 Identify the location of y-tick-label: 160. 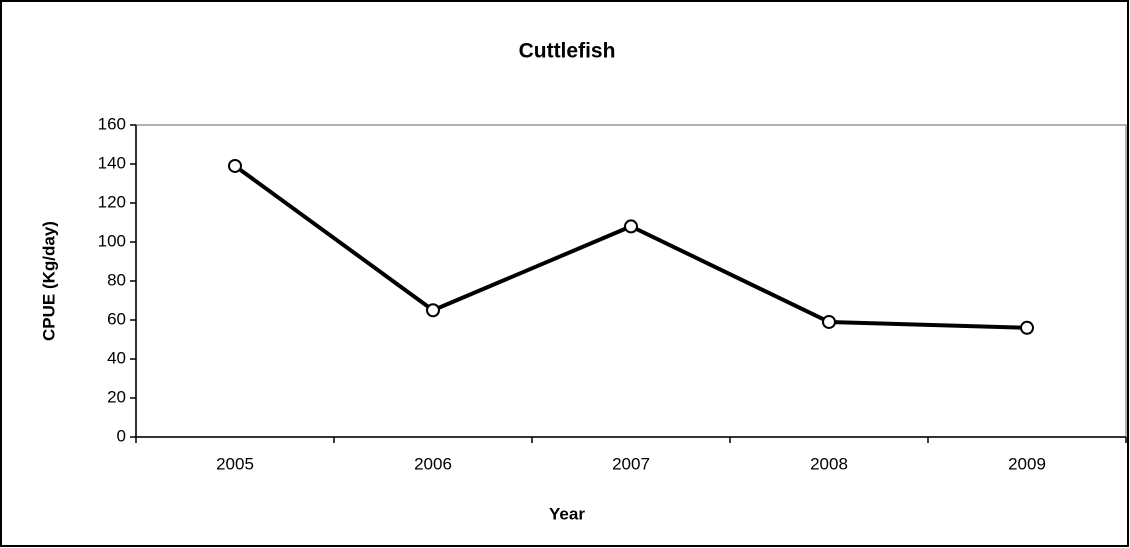
(112, 123).